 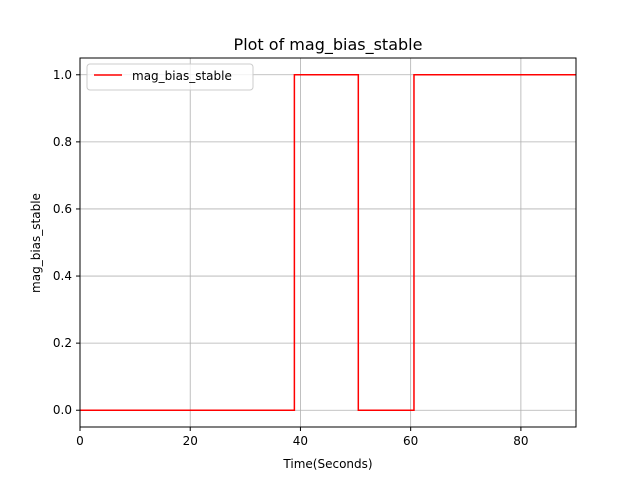 What do you see at coordinates (80, 441) in the screenshot?
I see `x-tick-label: 0` at bounding box center [80, 441].